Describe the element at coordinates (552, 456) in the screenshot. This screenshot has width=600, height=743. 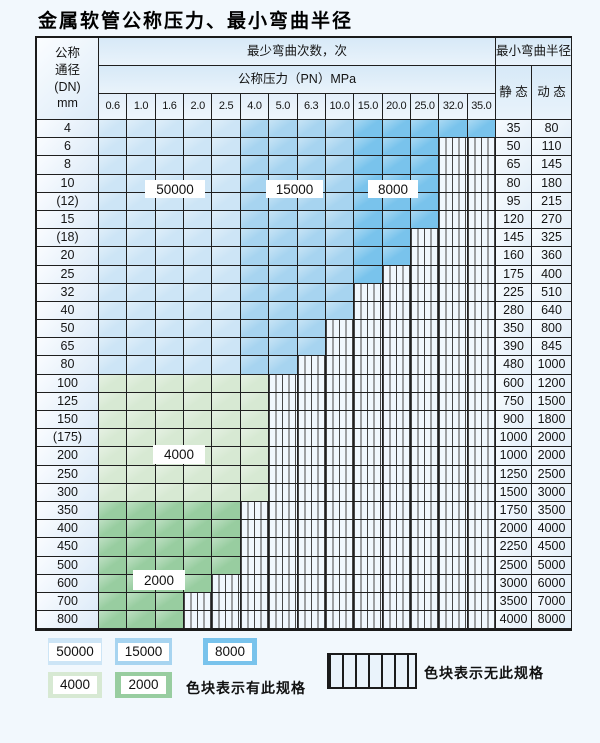
I see `dynamic-value-cell: 2000` at that location.